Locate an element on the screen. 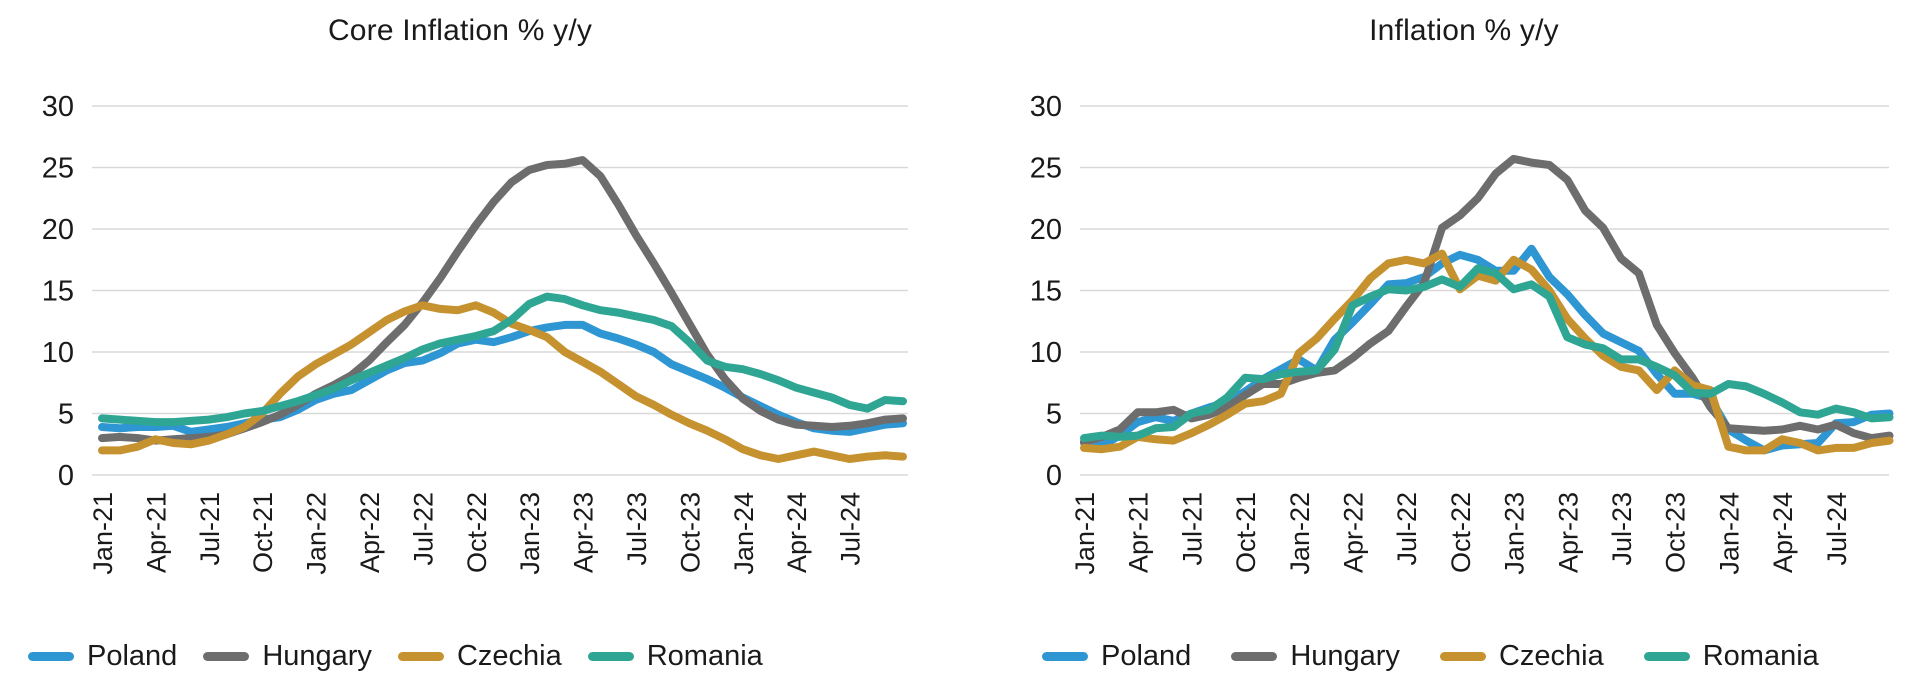 Image resolution: width=1913 pixels, height=698 pixels. legend-core-chart: Poland Hungary Czechia Romania is located at coordinates (395, 656).